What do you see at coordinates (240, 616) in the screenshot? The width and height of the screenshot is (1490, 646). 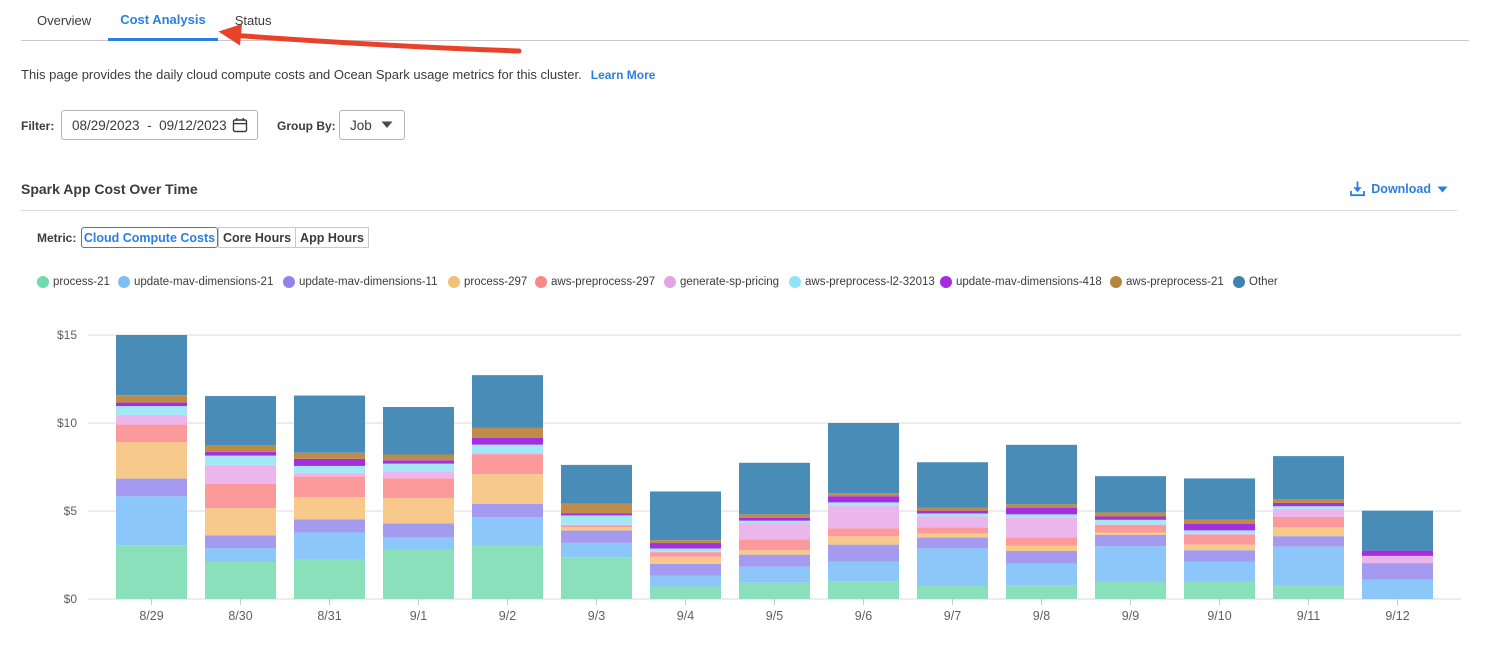 I see `svg-text: 8/30` at bounding box center [240, 616].